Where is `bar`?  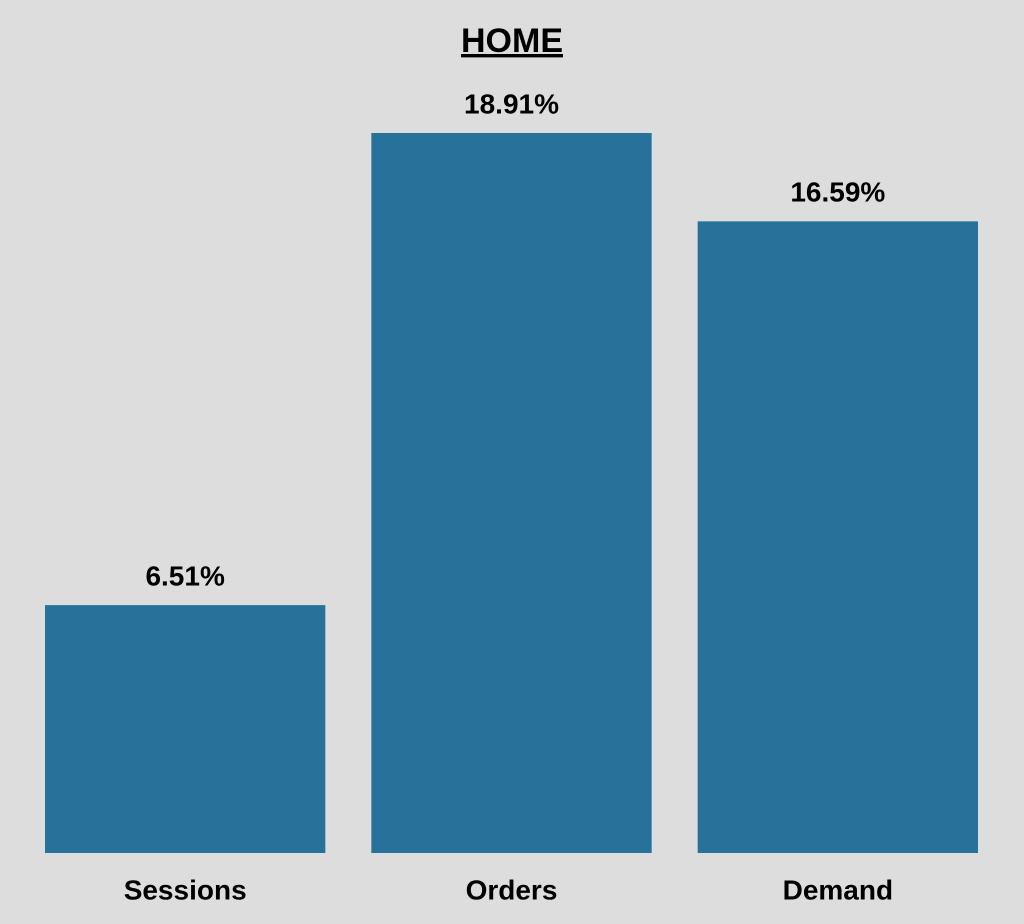
bar is located at coordinates (185, 729).